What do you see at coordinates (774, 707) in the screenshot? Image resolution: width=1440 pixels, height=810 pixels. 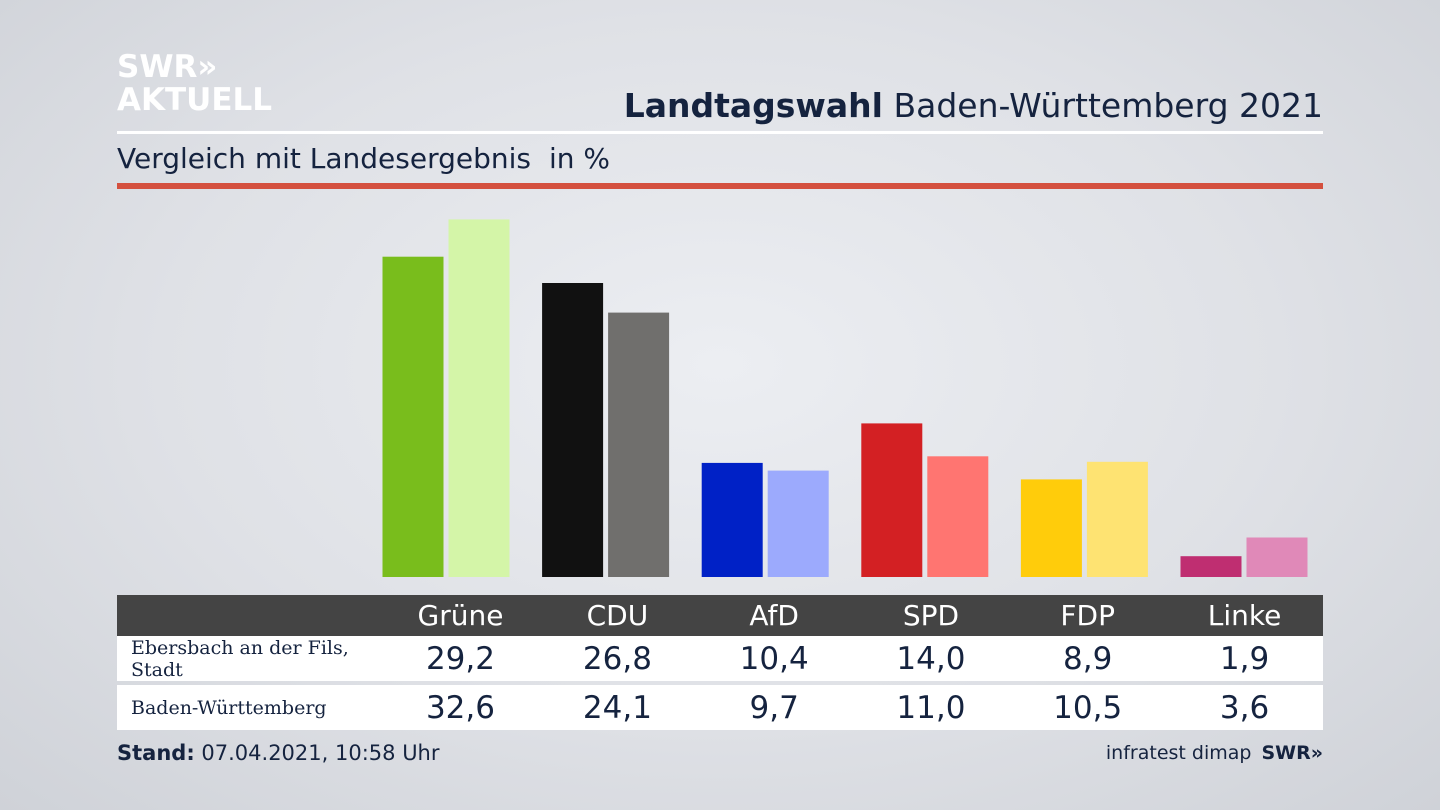 I see `value-cell: 9,7` at bounding box center [774, 707].